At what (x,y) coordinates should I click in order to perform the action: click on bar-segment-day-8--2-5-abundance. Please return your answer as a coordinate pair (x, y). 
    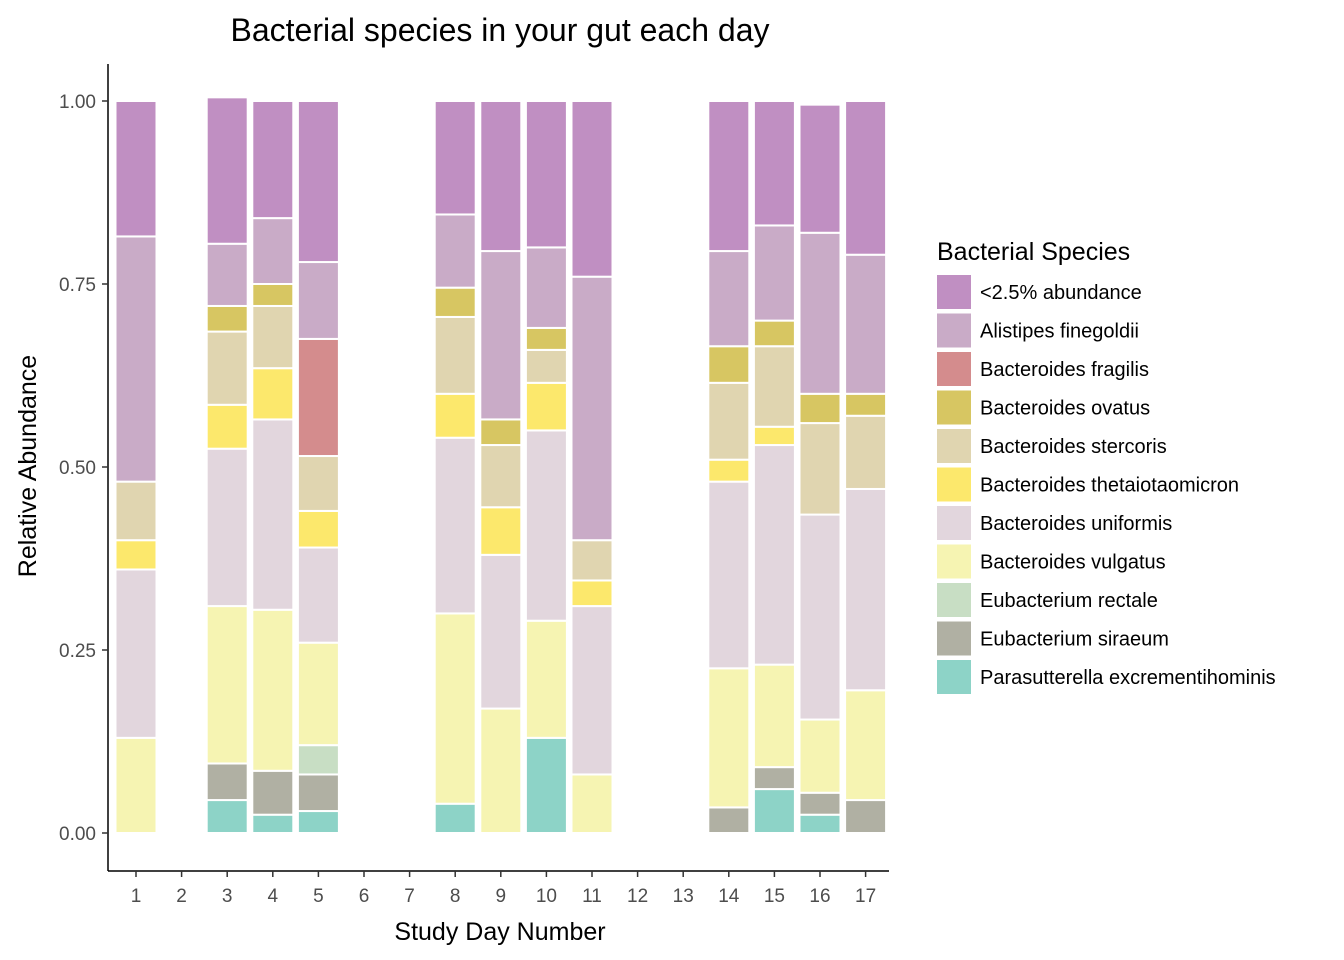
    Looking at the image, I should click on (455, 158).